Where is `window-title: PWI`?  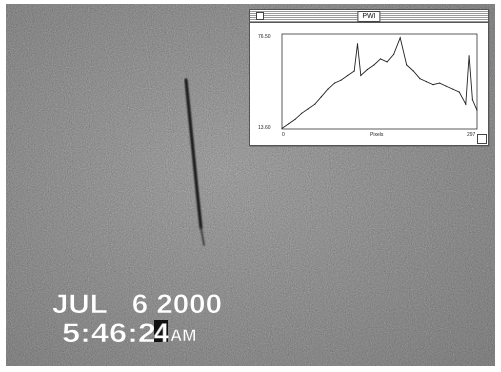 window-title: PWI is located at coordinates (369, 16).